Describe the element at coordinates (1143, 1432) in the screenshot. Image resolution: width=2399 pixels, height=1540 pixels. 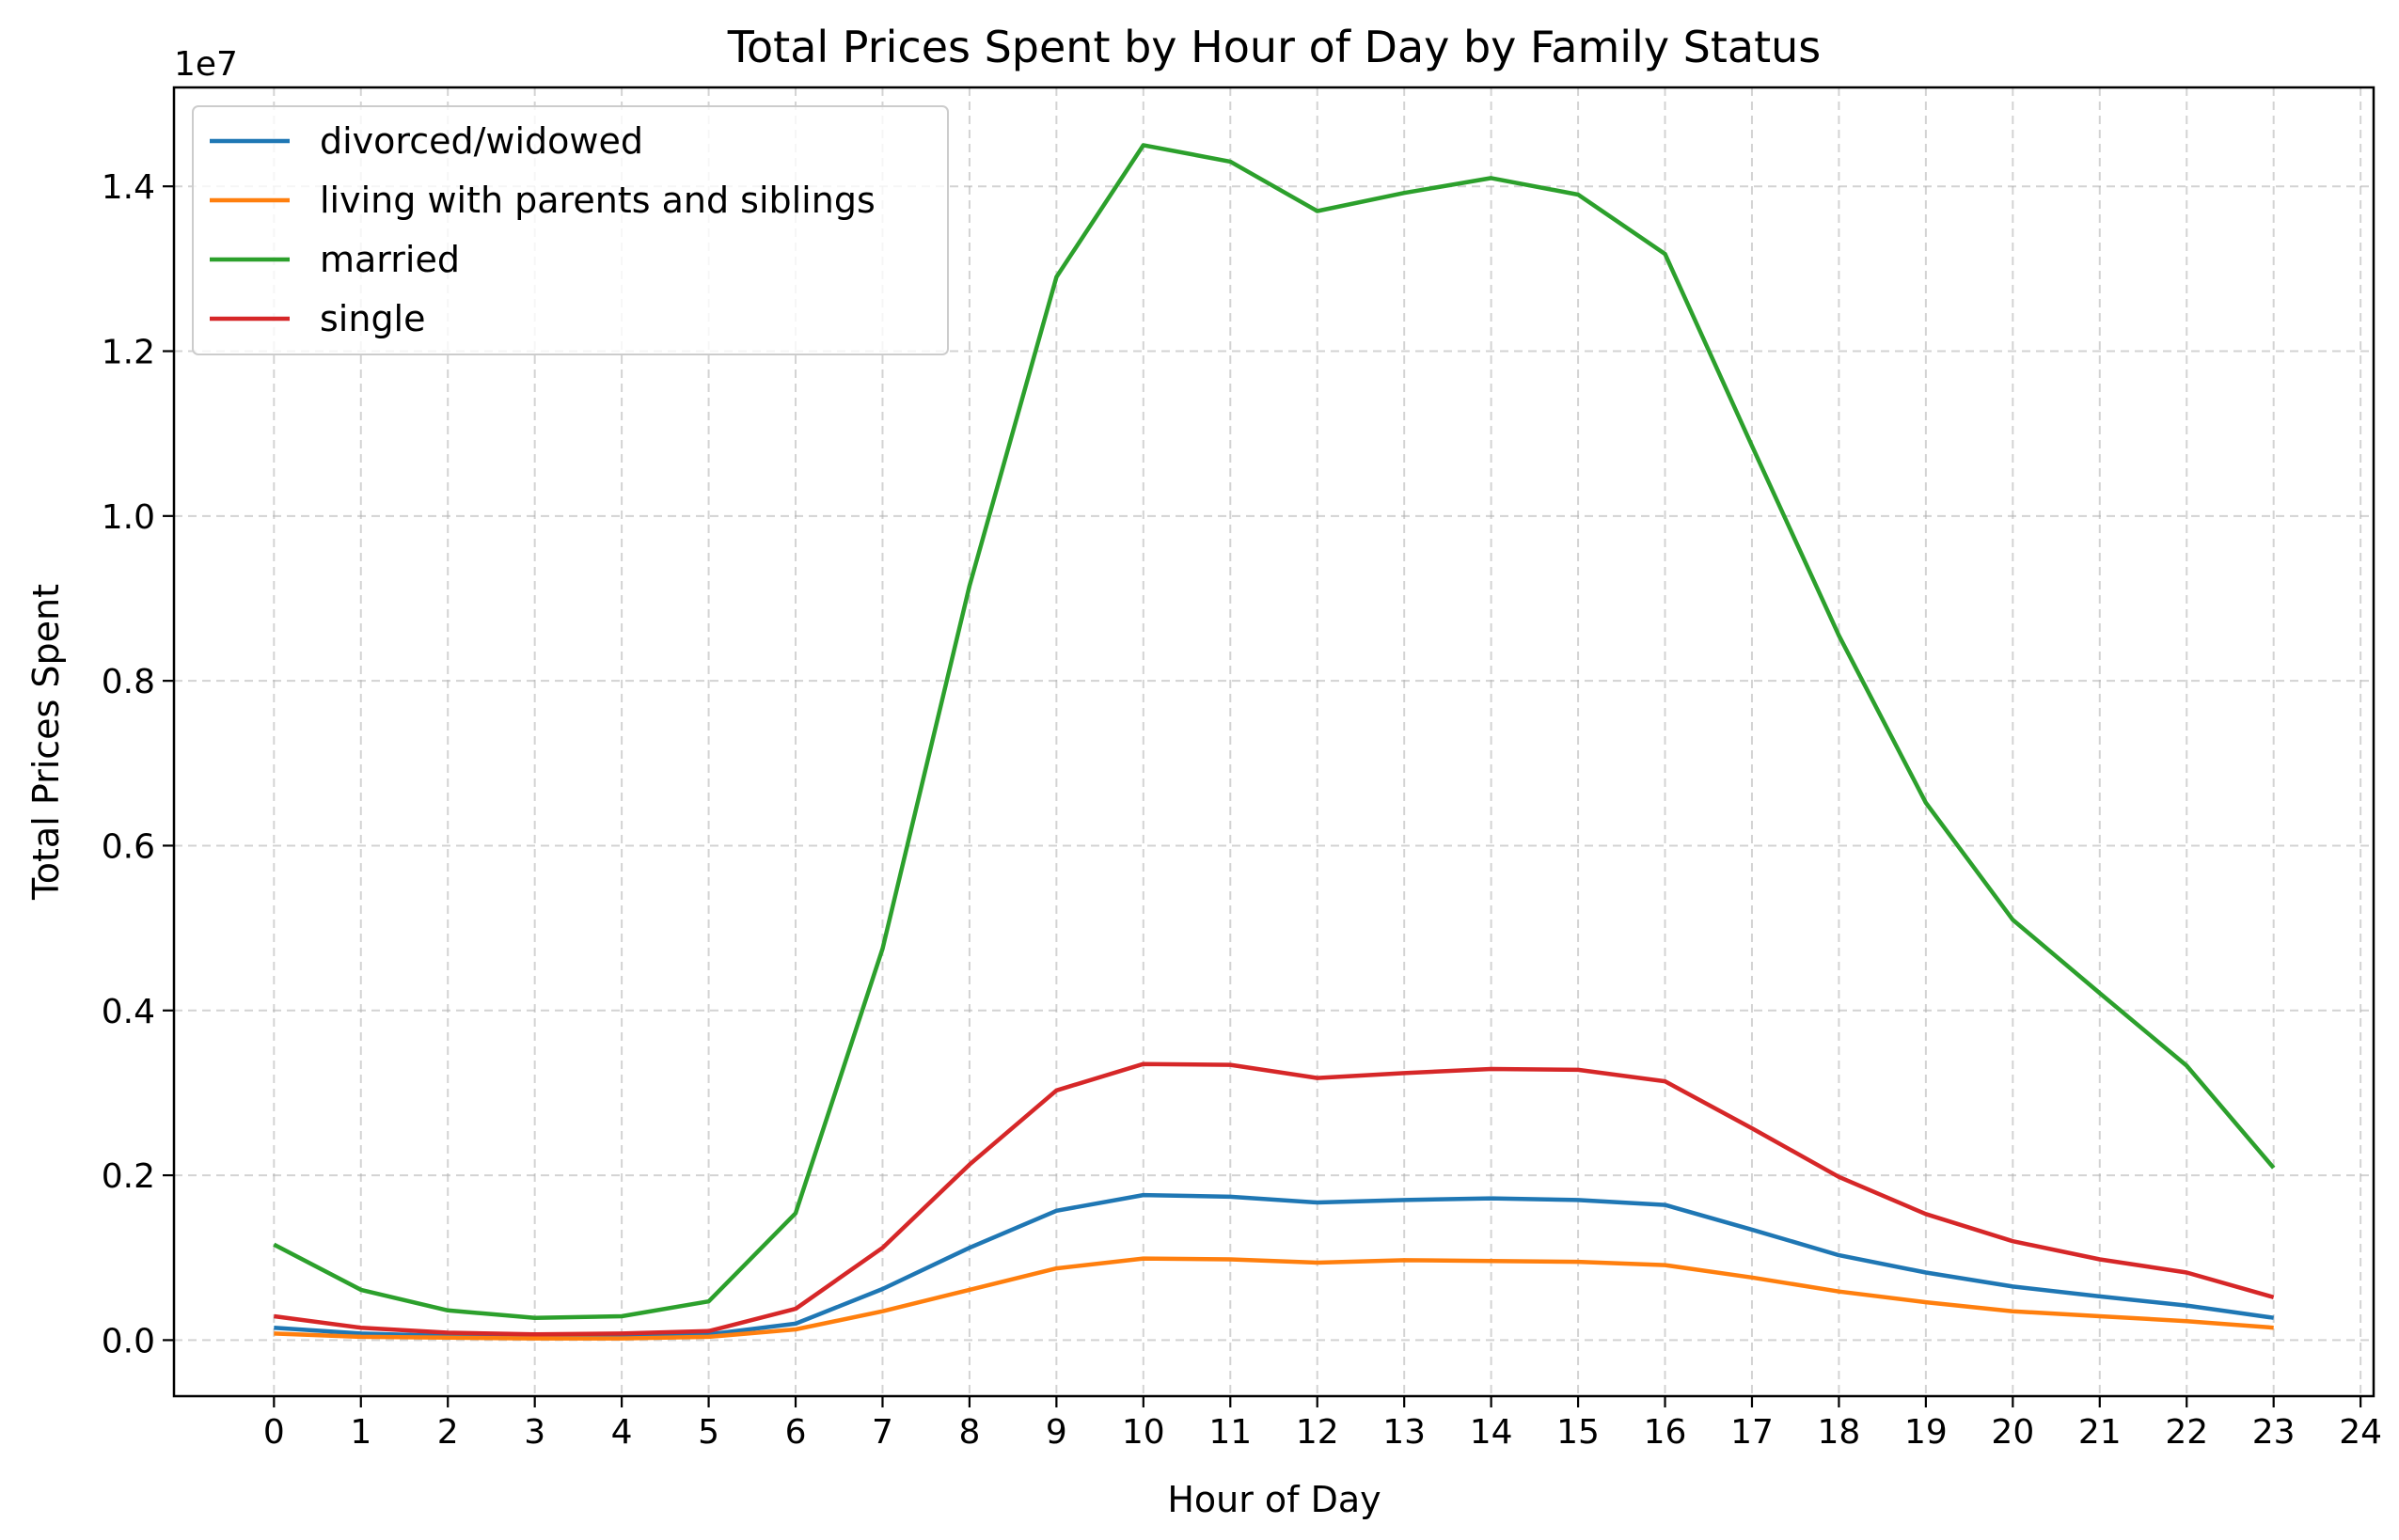
I see `x-tick-label: 10` at that location.